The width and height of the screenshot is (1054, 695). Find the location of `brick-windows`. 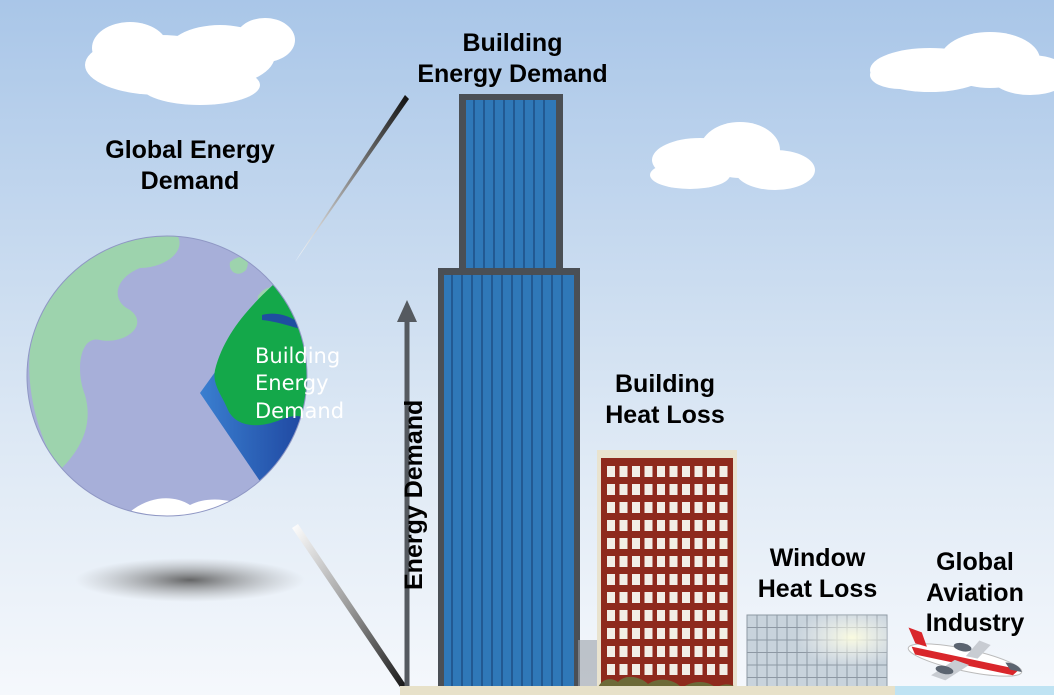

brick-windows is located at coordinates (667, 570).